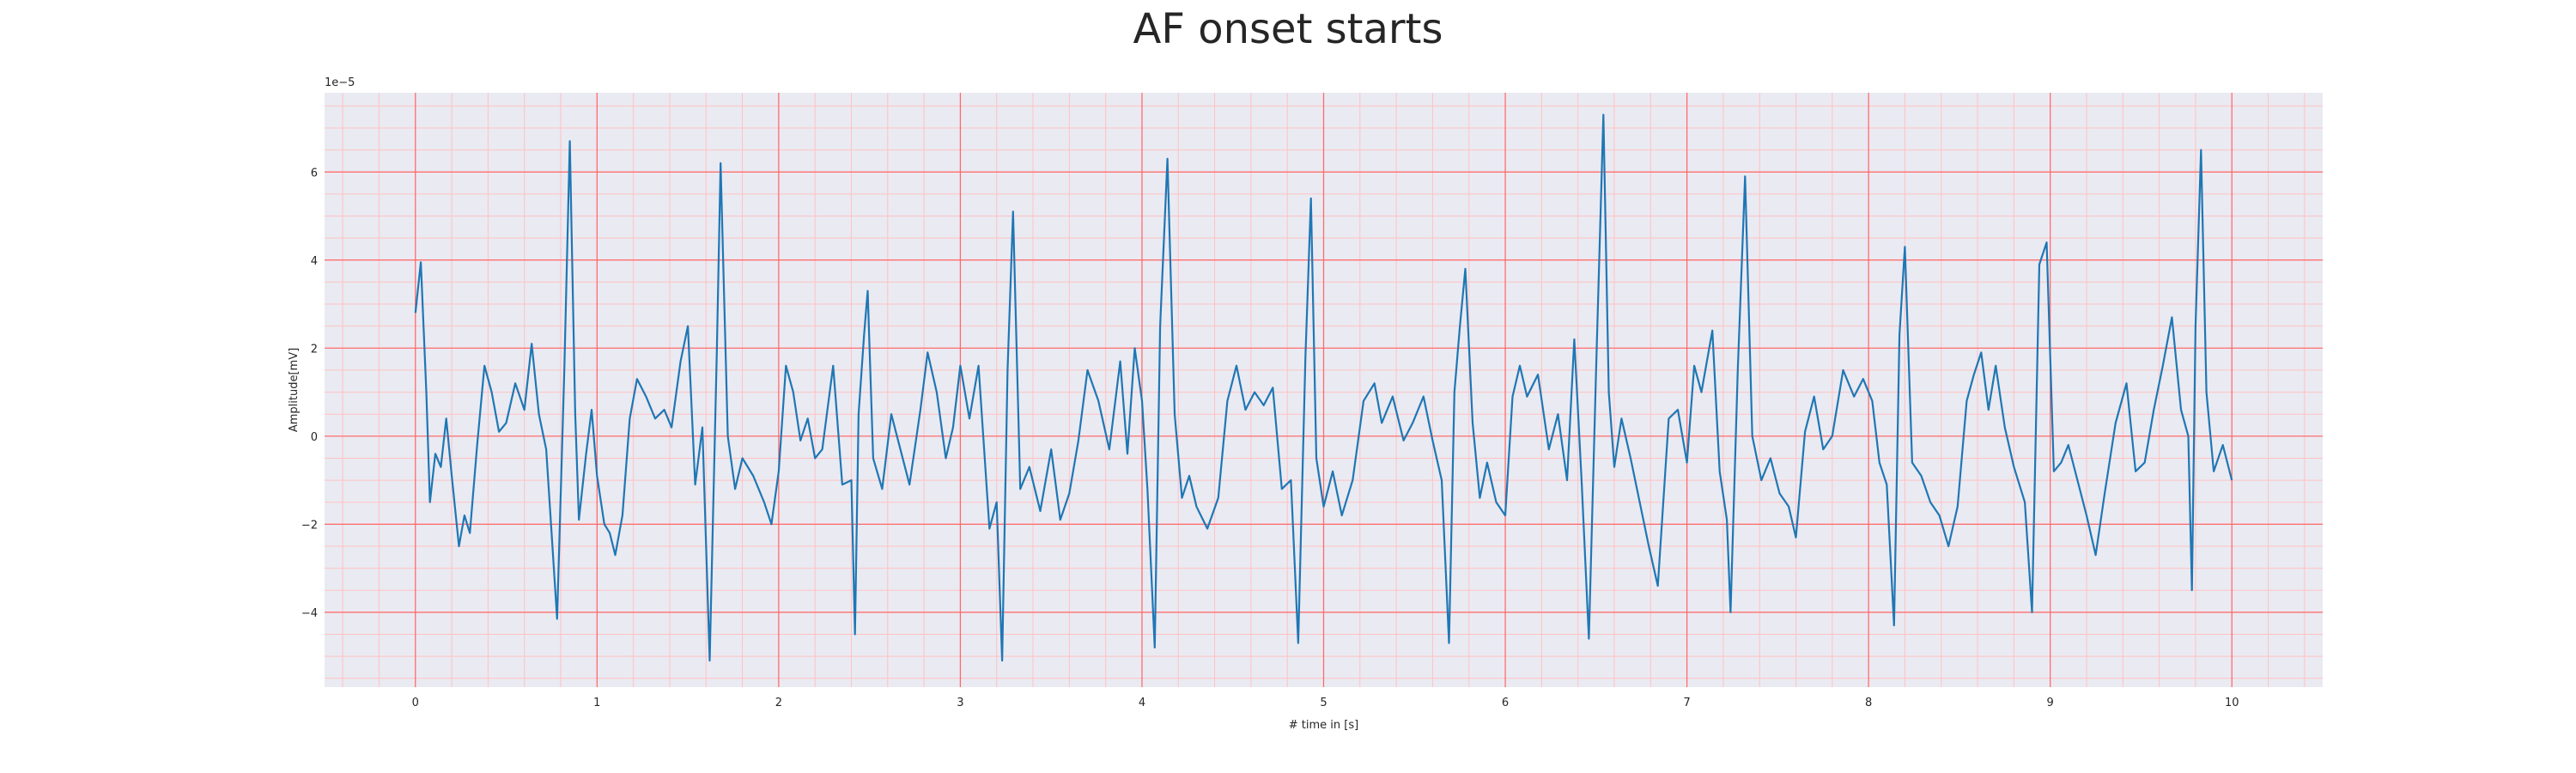 This screenshot has height=773, width=2576. I want to click on x-tick-label: 8, so click(1868, 703).